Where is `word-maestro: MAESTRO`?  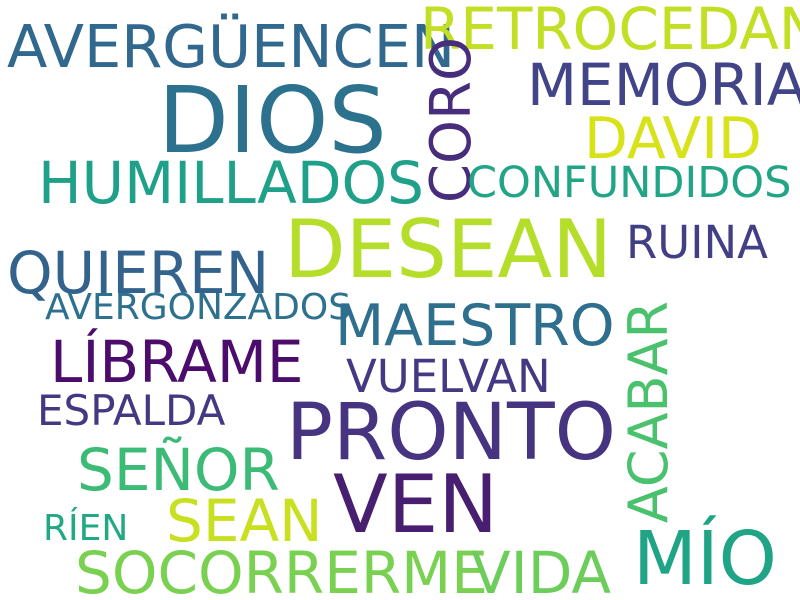
word-maestro: MAESTRO is located at coordinates (475, 326).